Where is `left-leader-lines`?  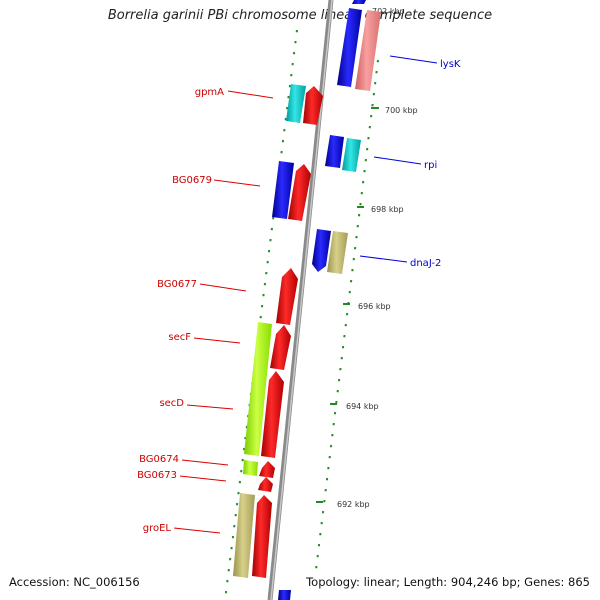 left-leader-lines is located at coordinates (223, 312).